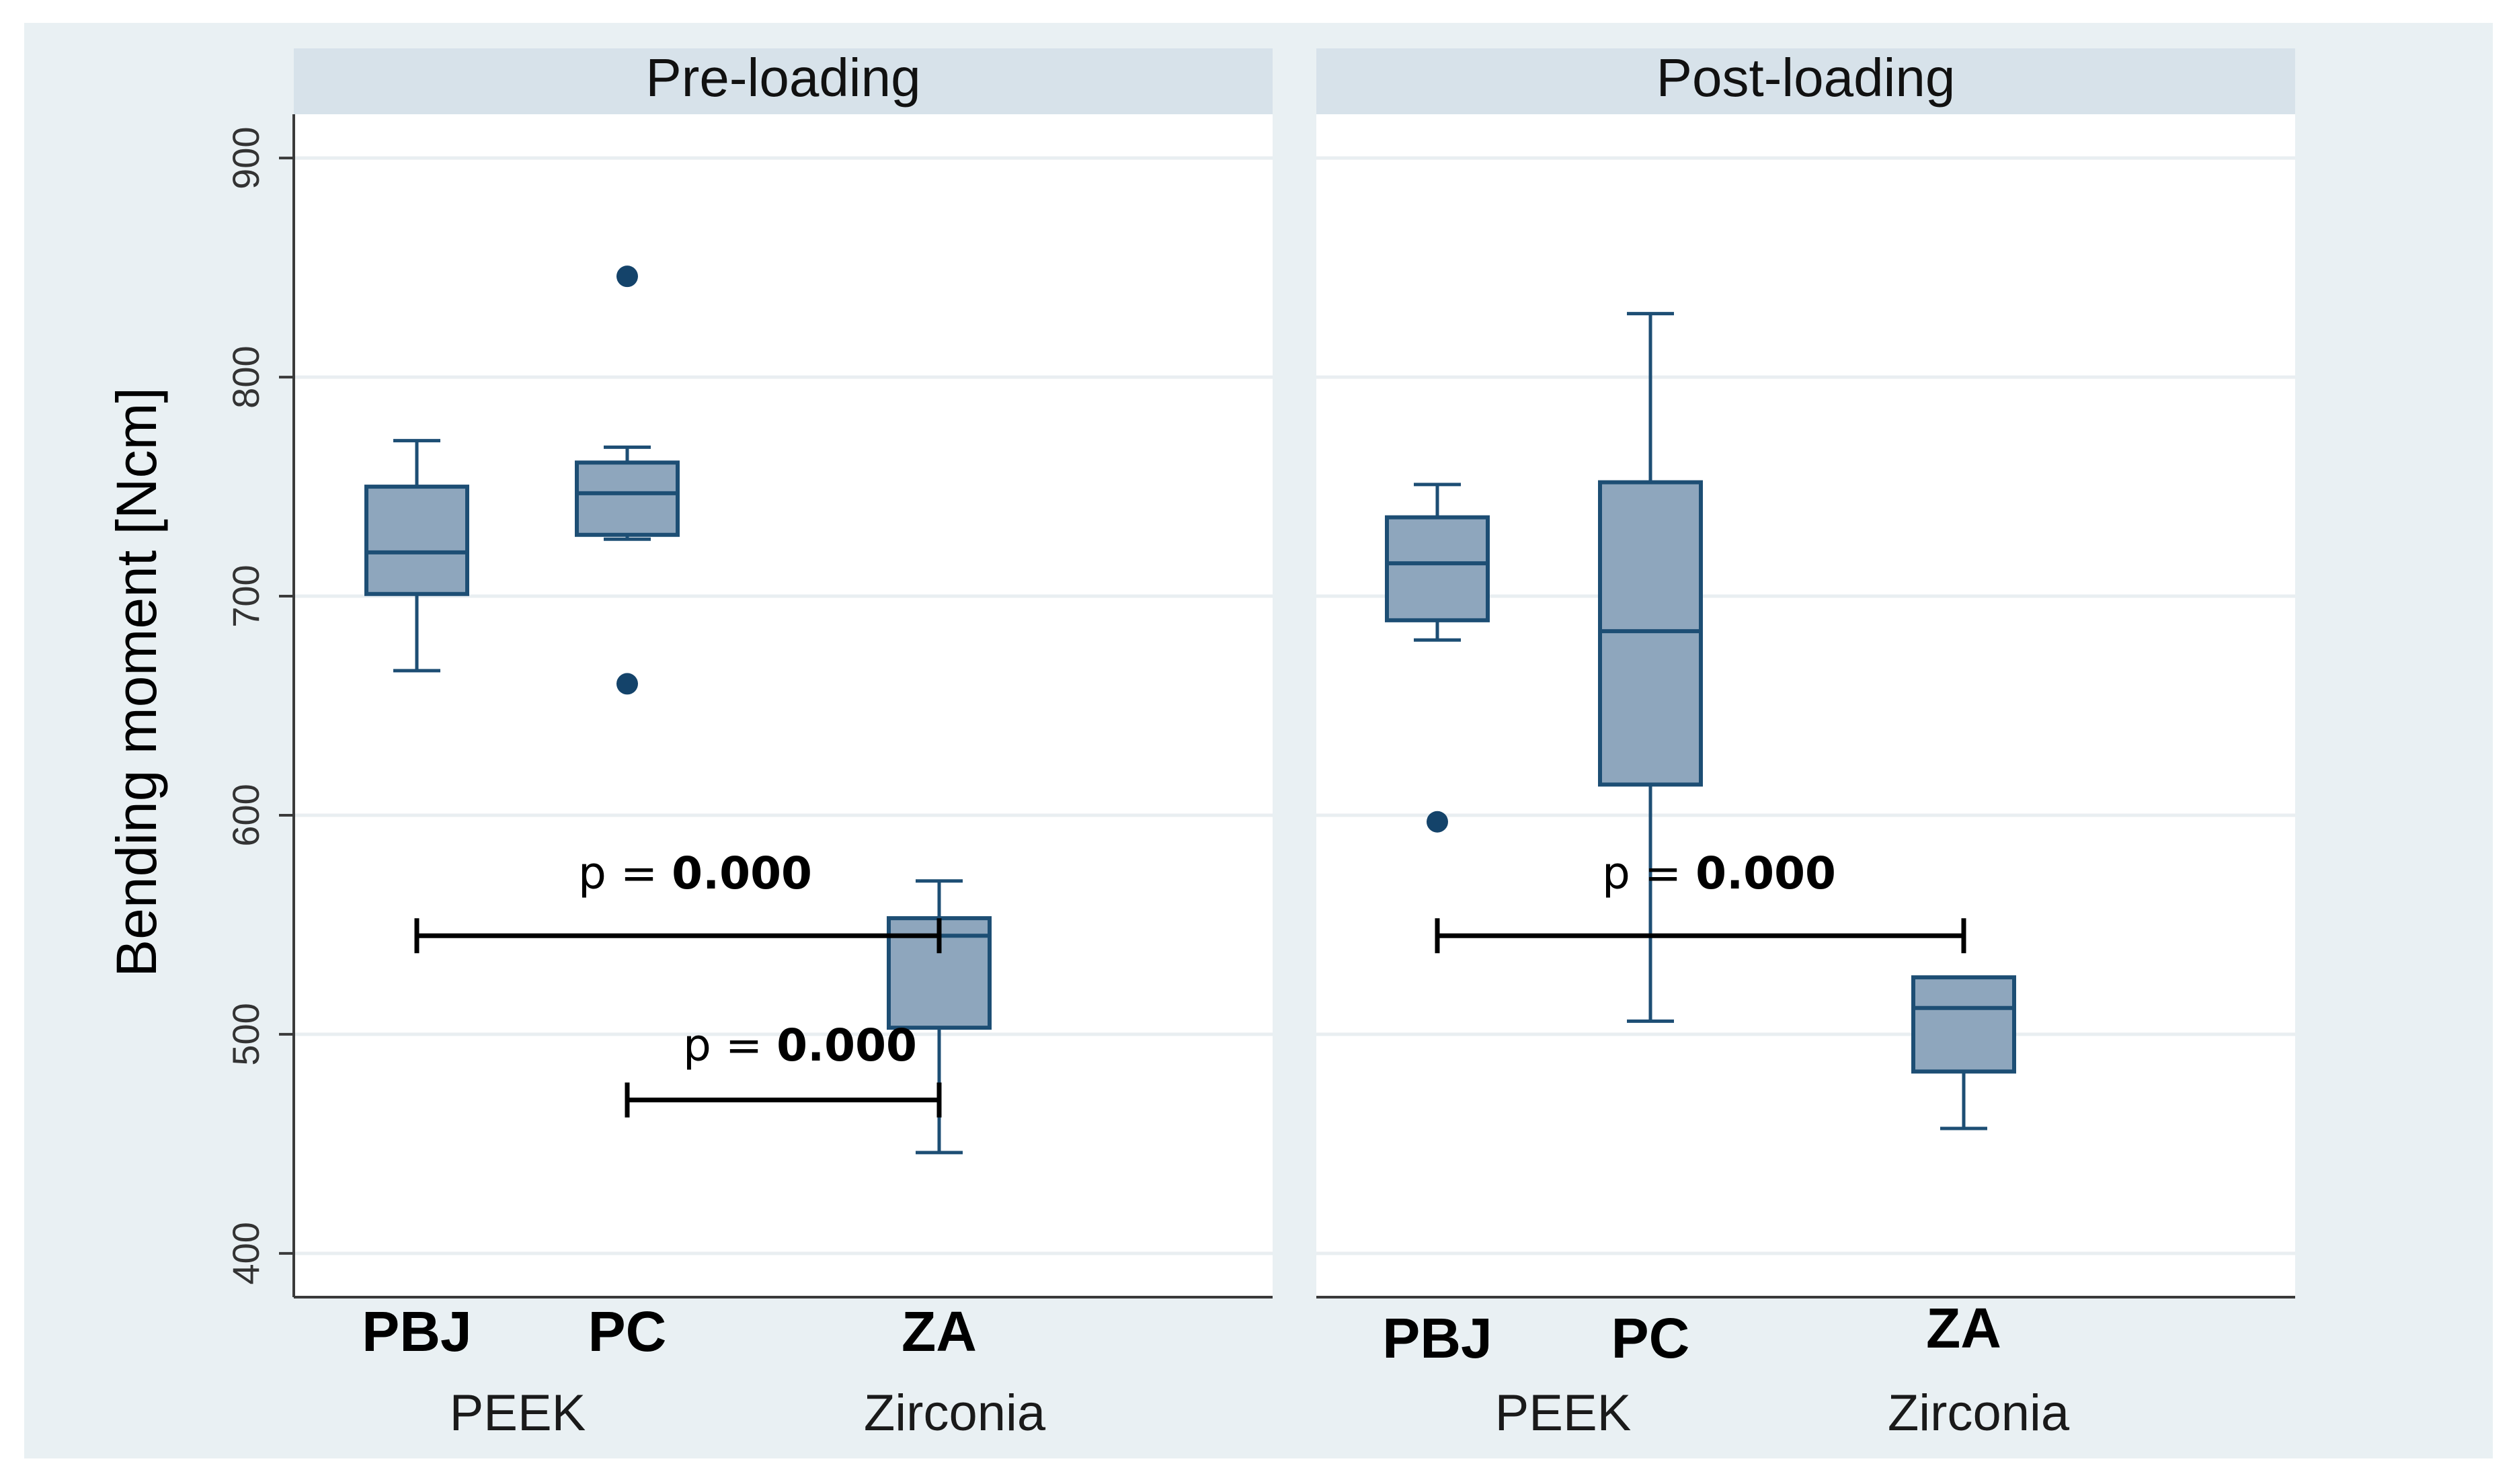 This screenshot has height=1484, width=2517. What do you see at coordinates (246, 157) in the screenshot?
I see `y-tick-label: 900` at bounding box center [246, 157].